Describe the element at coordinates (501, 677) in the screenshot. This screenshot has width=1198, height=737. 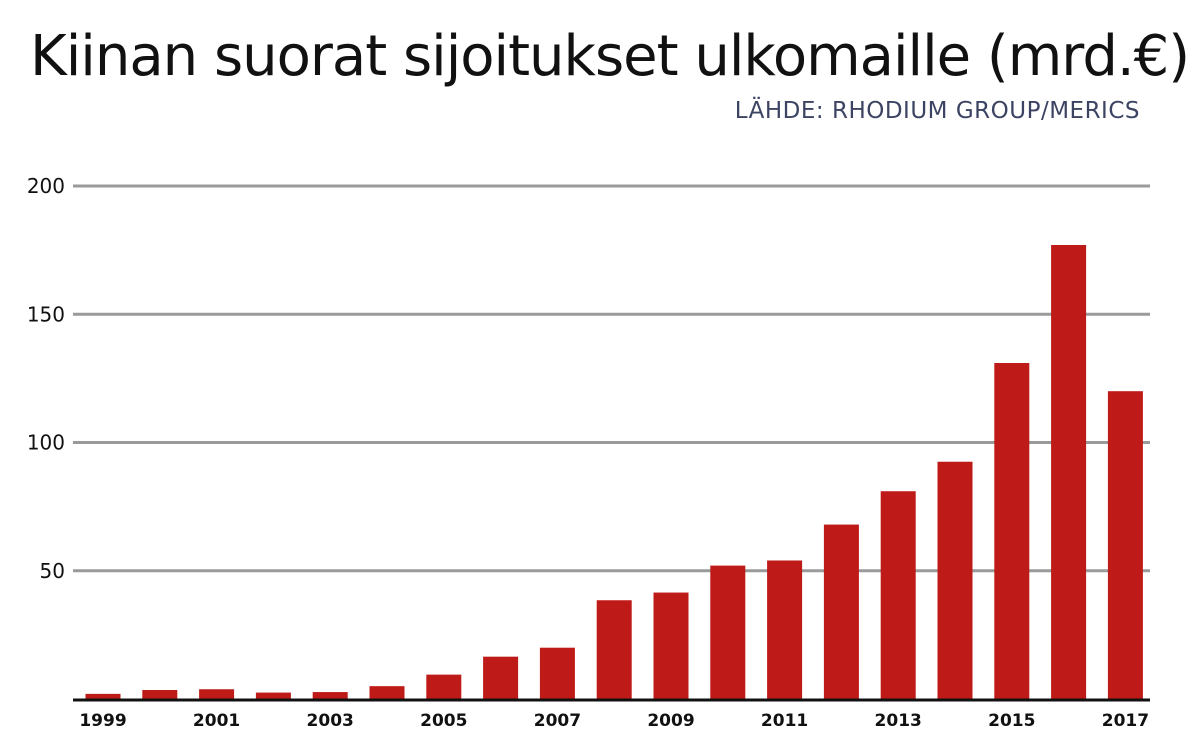
I see `bar-2006` at that location.